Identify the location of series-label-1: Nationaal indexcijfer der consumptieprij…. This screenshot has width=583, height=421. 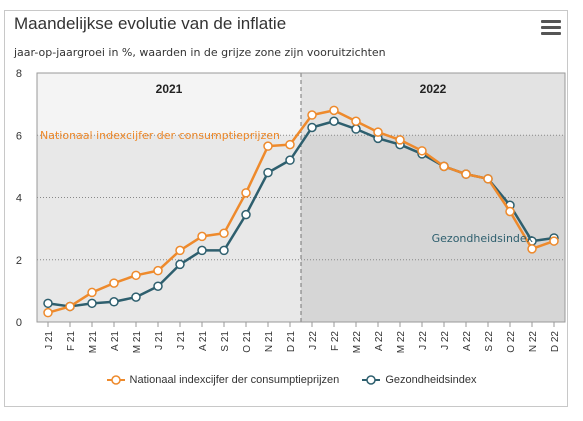
(160, 135).